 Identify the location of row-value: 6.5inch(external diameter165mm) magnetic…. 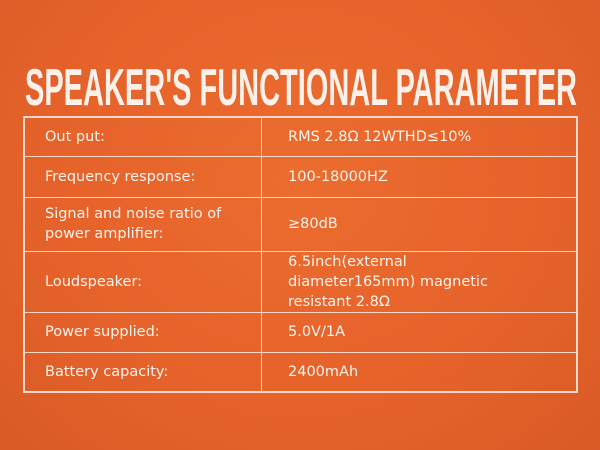
(419, 281).